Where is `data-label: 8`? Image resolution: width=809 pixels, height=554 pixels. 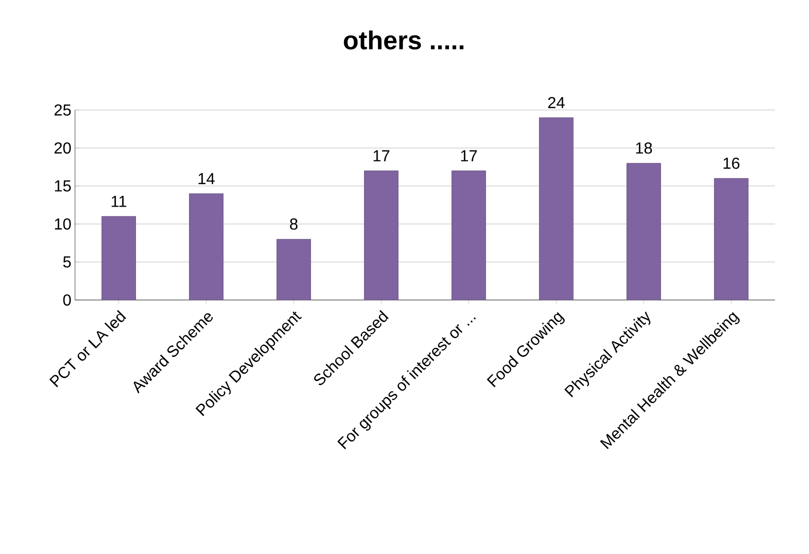
data-label: 8 is located at coordinates (294, 224).